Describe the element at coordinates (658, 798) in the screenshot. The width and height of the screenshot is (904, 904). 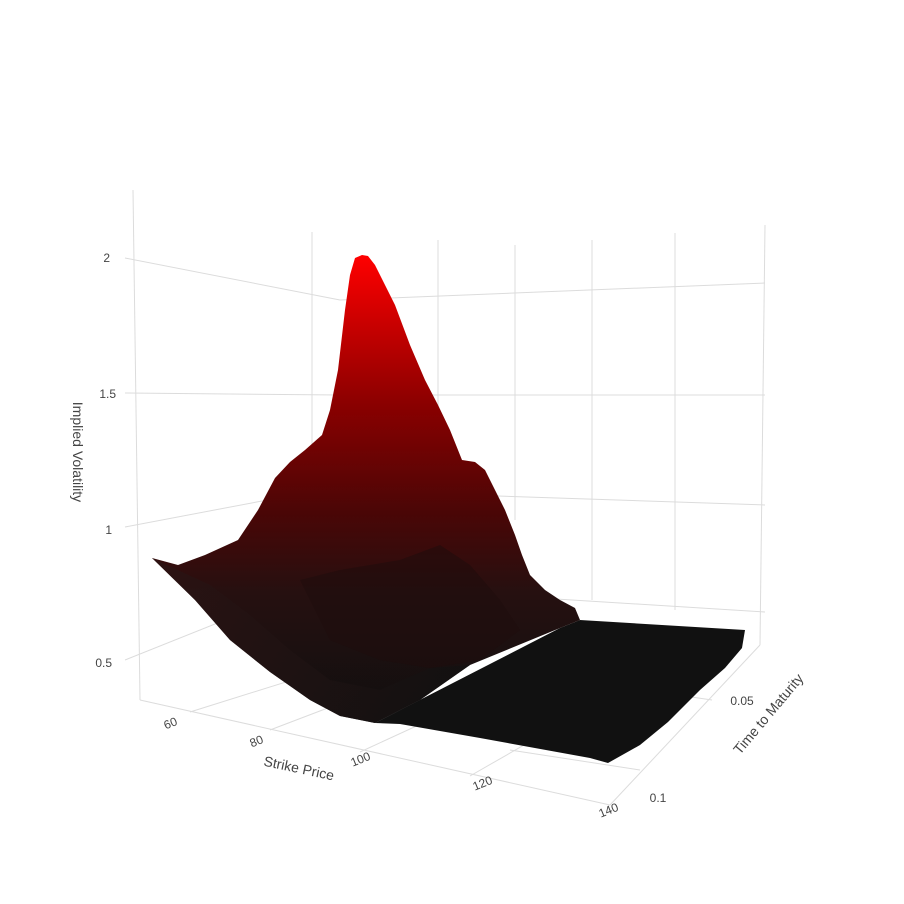
I see `y-tick-label: 0.1` at that location.